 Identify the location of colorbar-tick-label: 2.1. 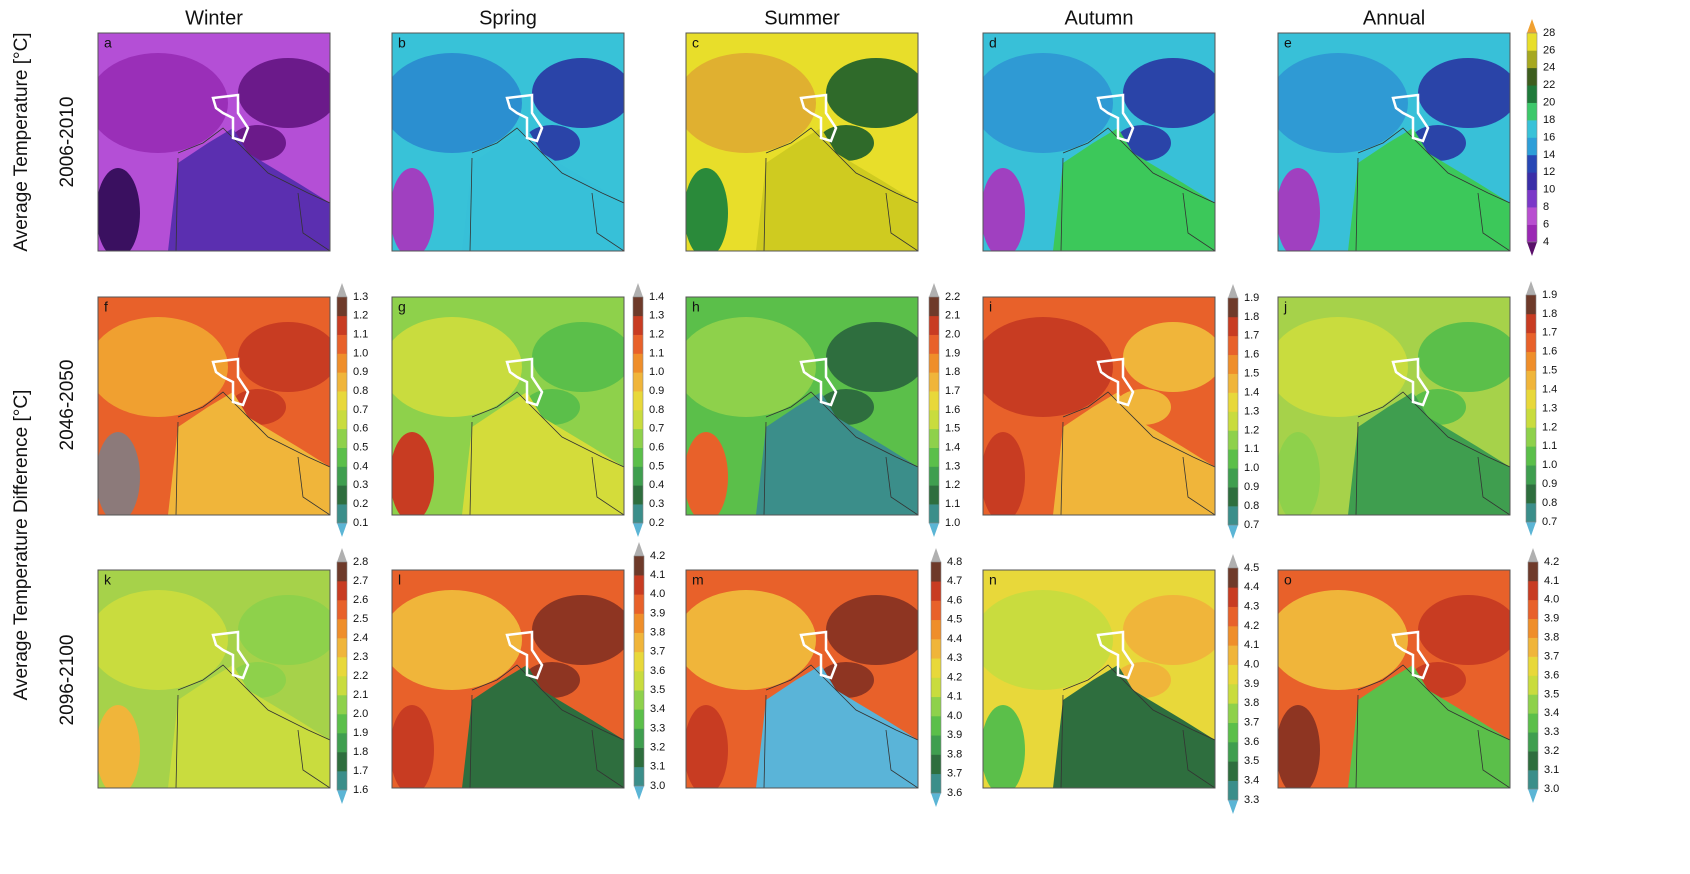
(360, 695).